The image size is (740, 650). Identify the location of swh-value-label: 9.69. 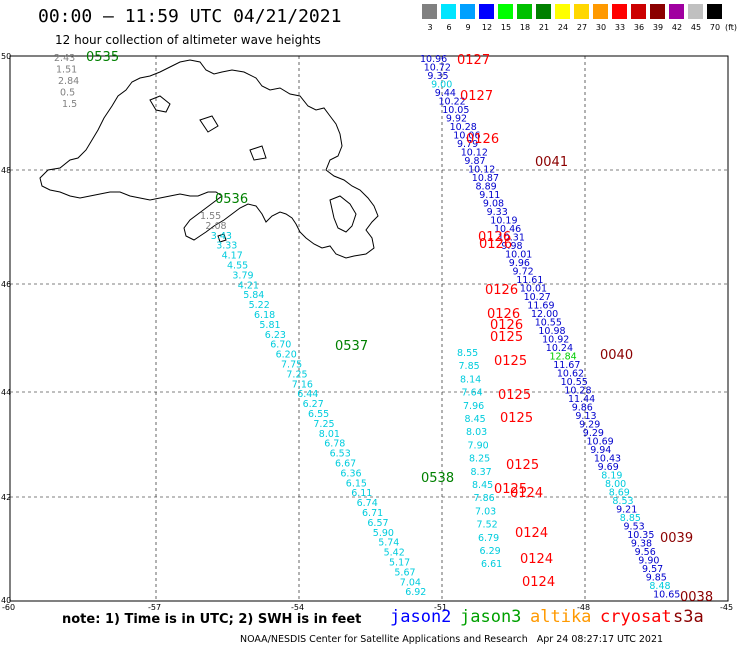
(608, 467).